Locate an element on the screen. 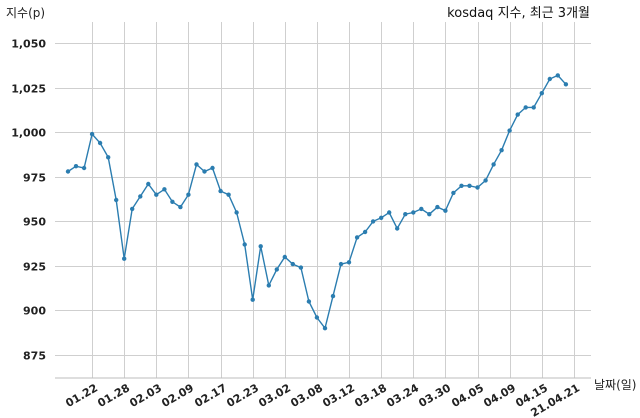  x-tick-label: 02.23 is located at coordinates (242, 395).